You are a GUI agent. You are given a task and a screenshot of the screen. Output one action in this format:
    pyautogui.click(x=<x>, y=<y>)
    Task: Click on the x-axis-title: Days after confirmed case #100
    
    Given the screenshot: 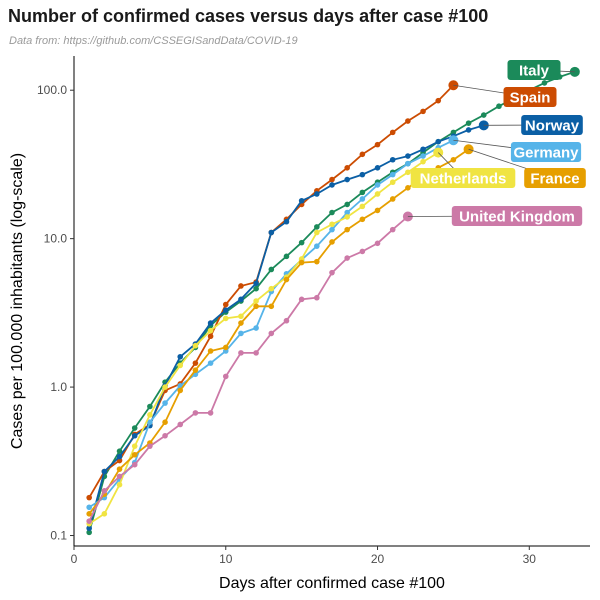 What is the action you would take?
    pyautogui.click(x=332, y=583)
    